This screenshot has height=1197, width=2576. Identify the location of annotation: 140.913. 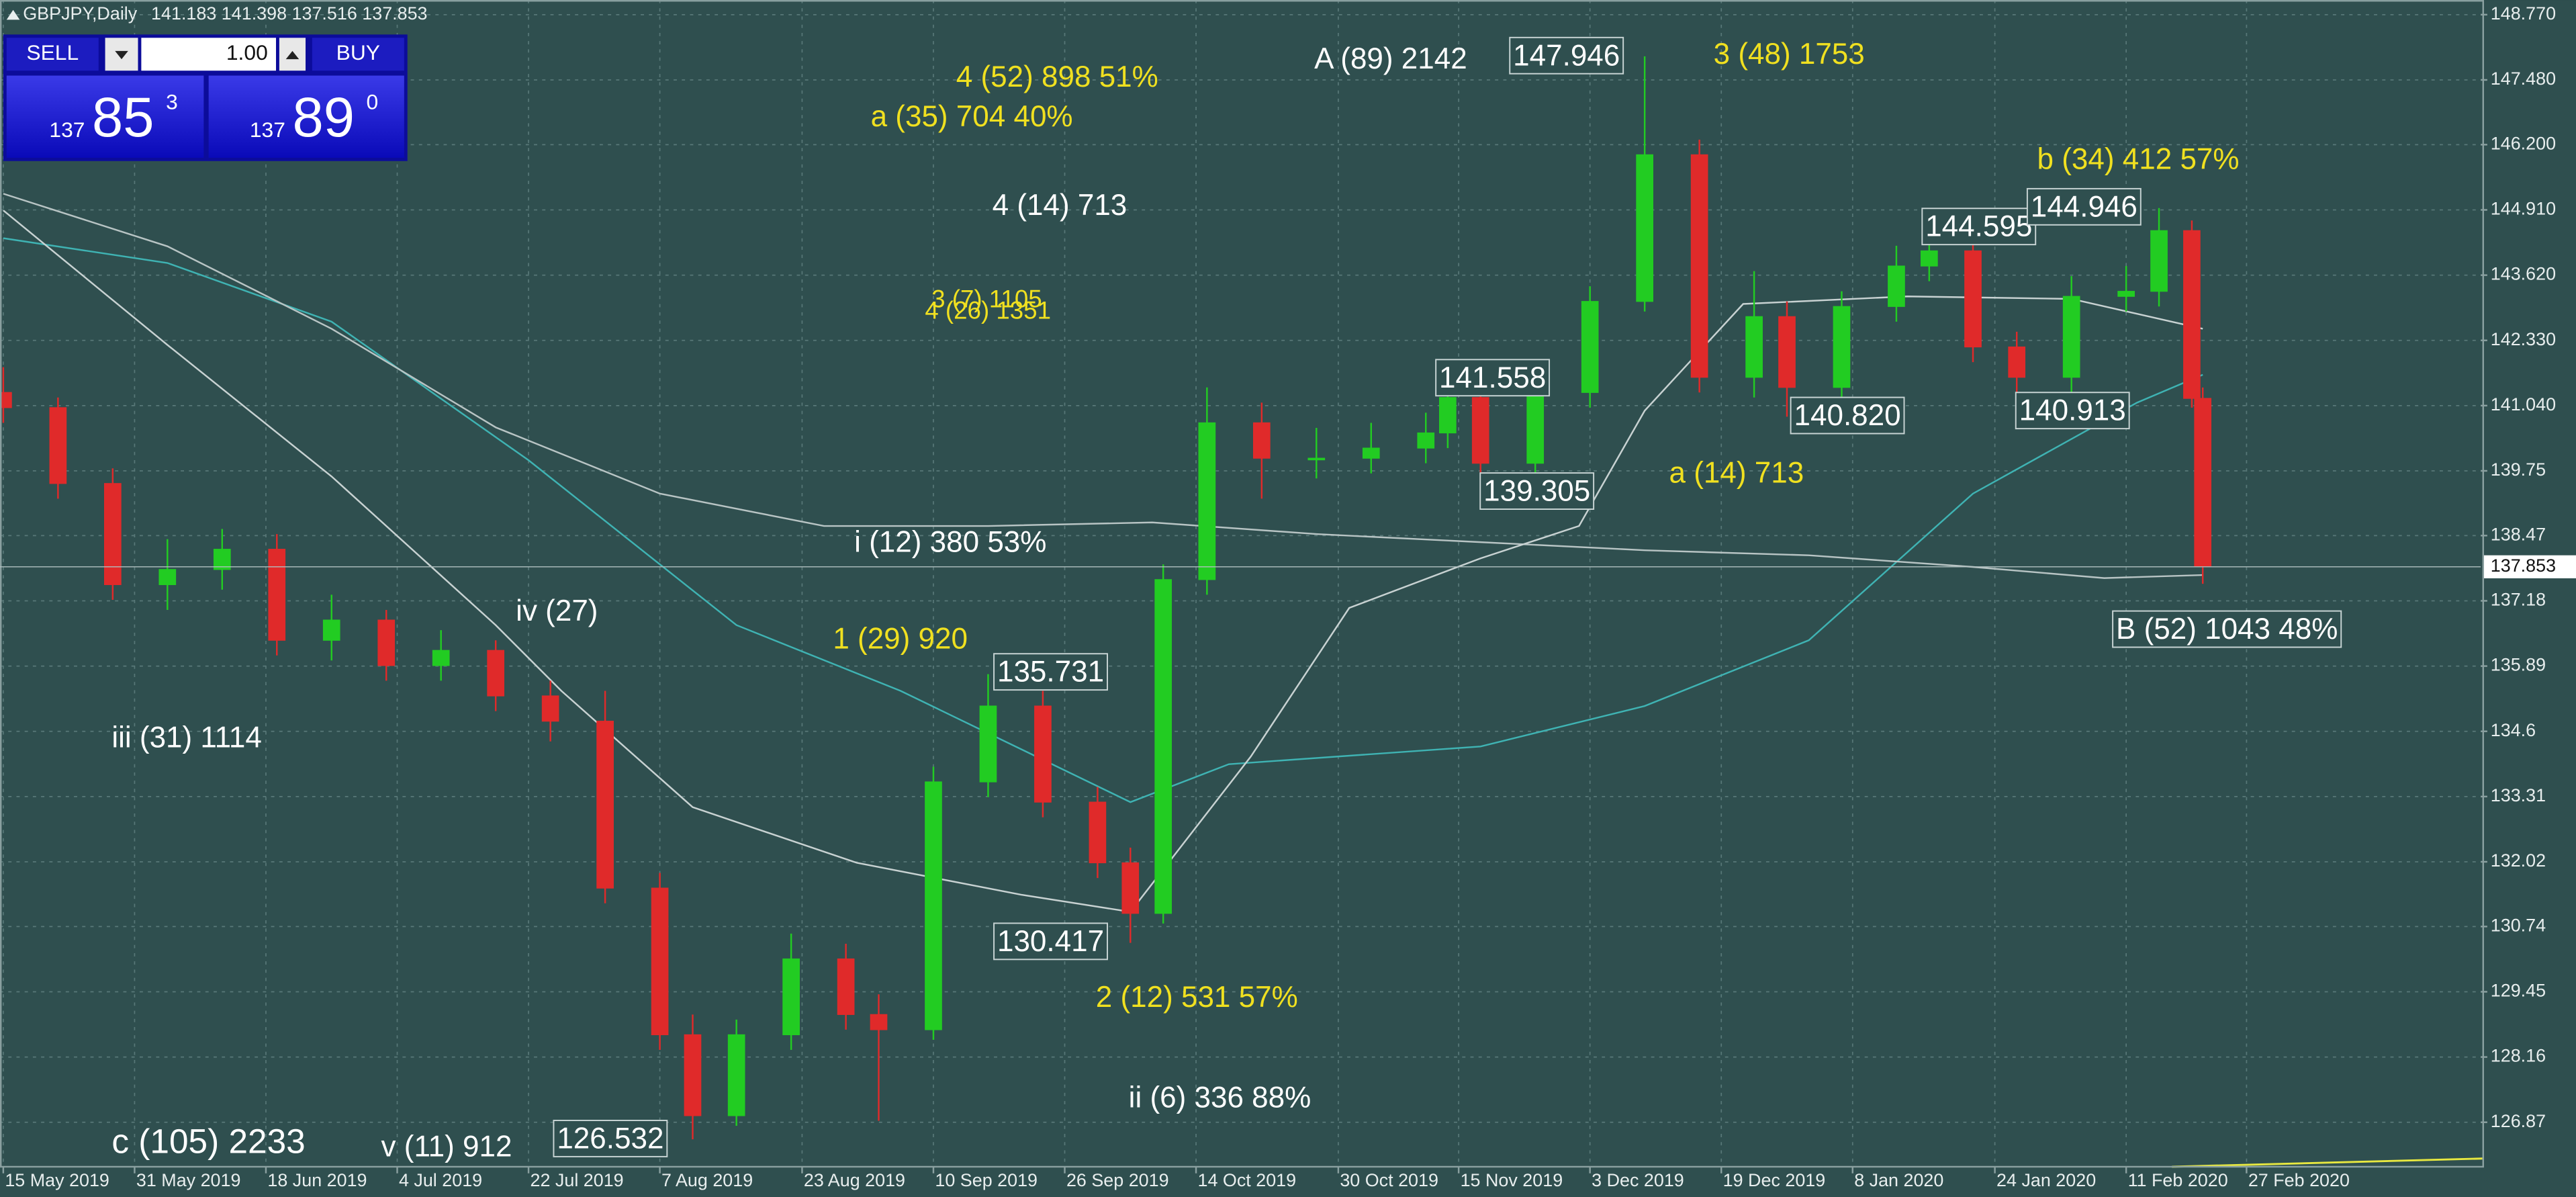
(2072, 411).